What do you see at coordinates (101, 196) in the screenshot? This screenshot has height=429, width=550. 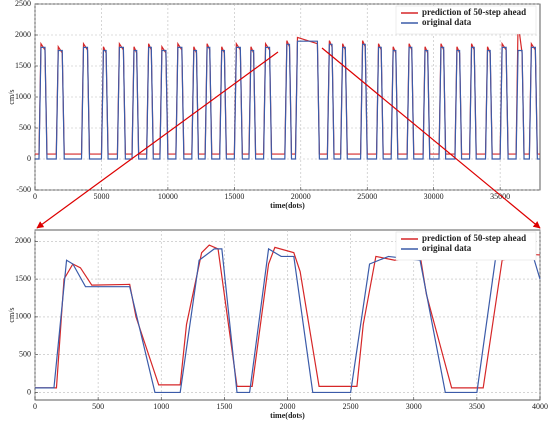 I see `x-tick-label: 5000` at bounding box center [101, 196].